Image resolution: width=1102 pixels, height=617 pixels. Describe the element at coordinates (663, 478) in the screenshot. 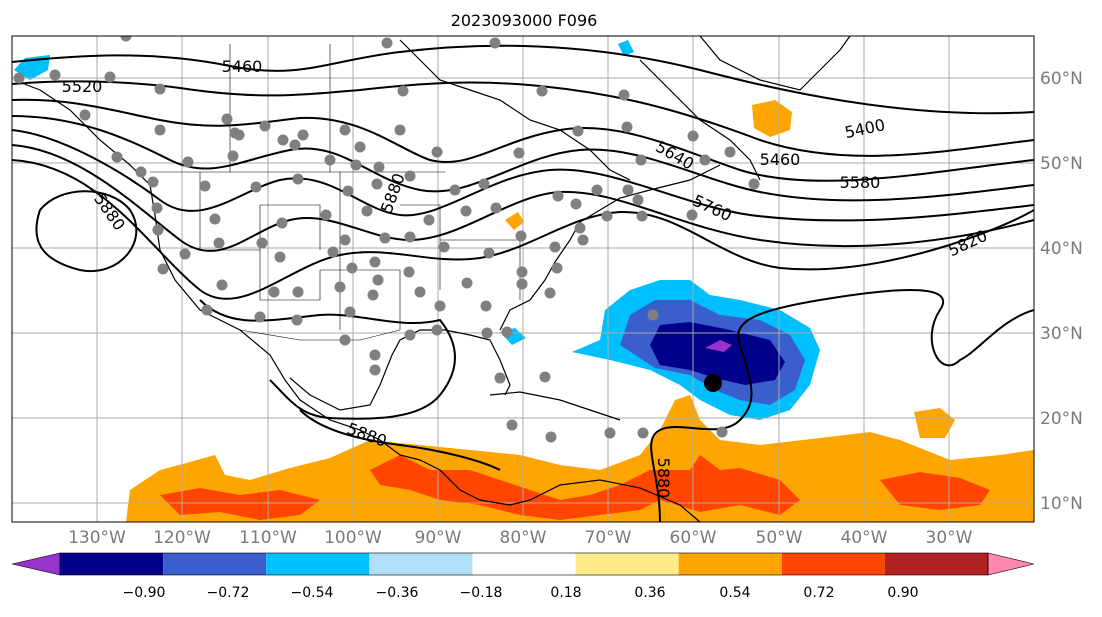

I see `contour-label: 5880` at that location.